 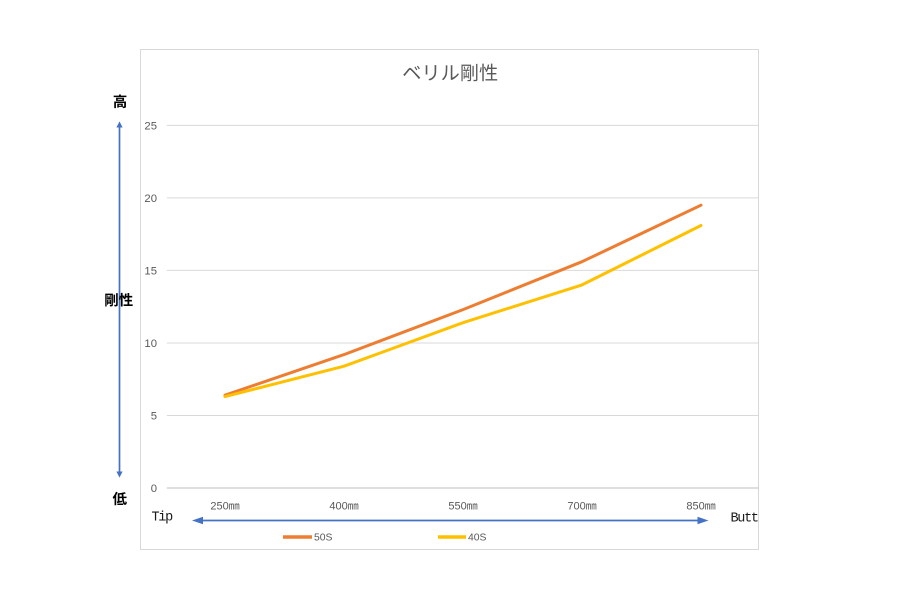 I want to click on svg-text: 850, so click(x=695, y=507).